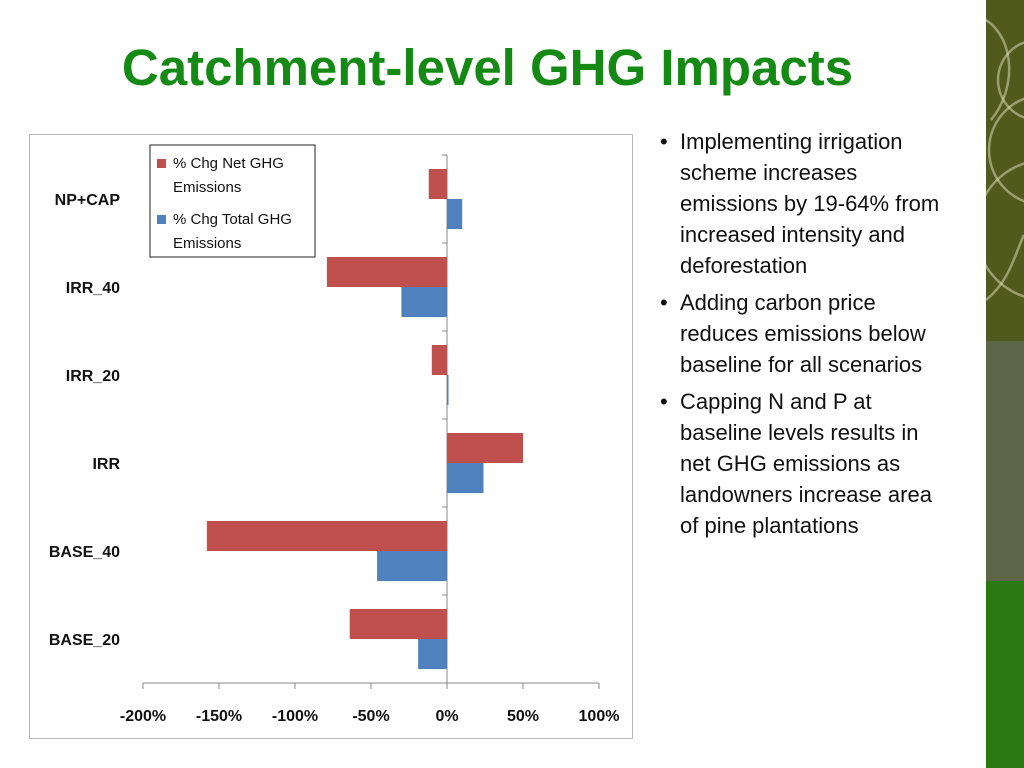 The height and width of the screenshot is (768, 1024). I want to click on category-label: BASE_20, so click(84, 640).